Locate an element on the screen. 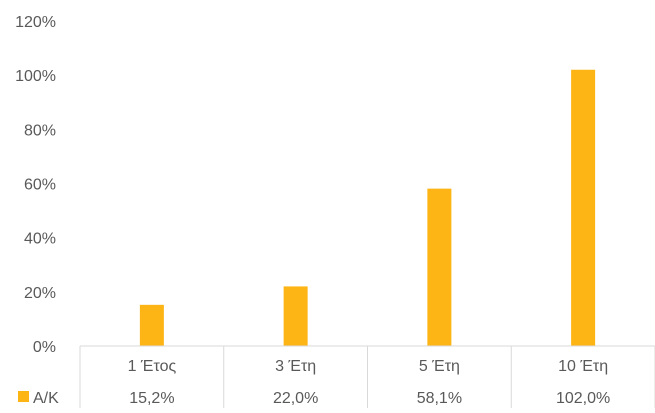  y-tick-label: 100% is located at coordinates (35, 76).